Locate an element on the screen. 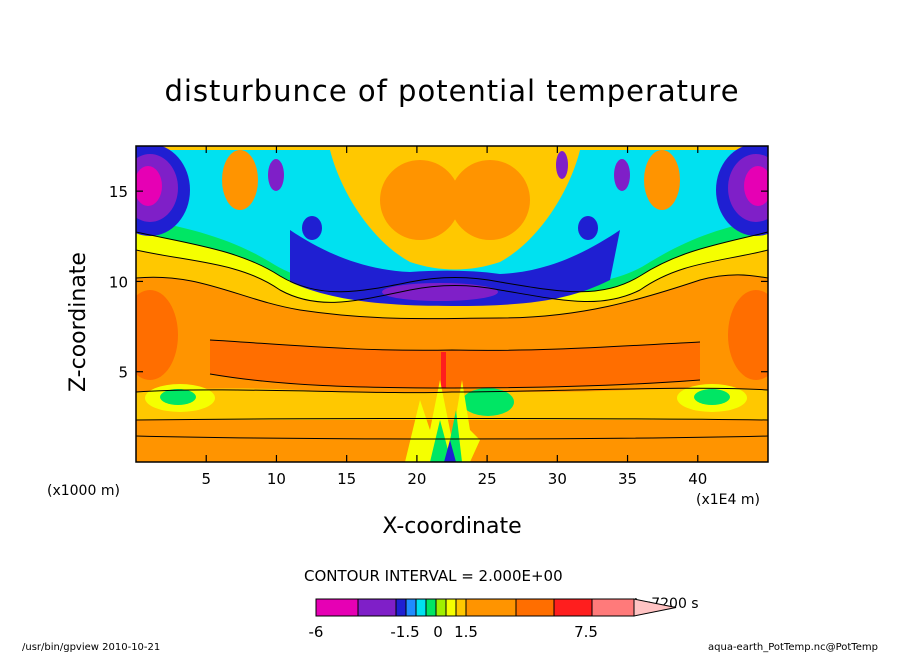 This screenshot has height=654, width=904. x-tick-label: 5 is located at coordinates (206, 479).